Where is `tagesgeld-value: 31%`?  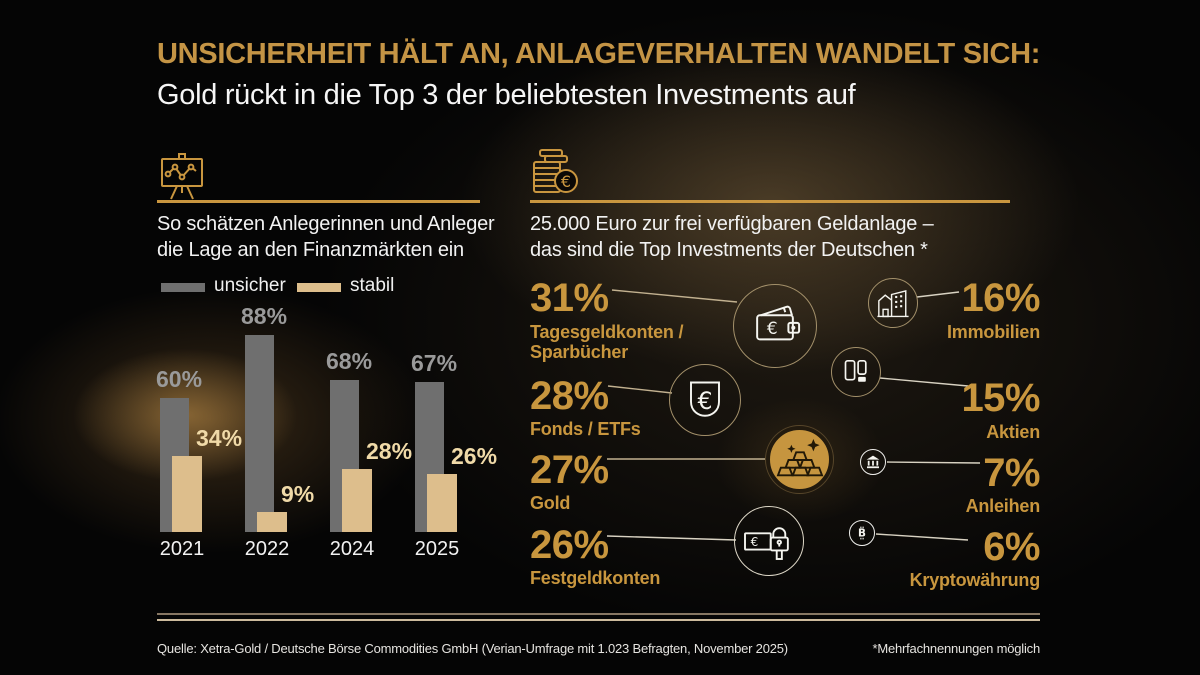 tagesgeld-value: 31% is located at coordinates (569, 298).